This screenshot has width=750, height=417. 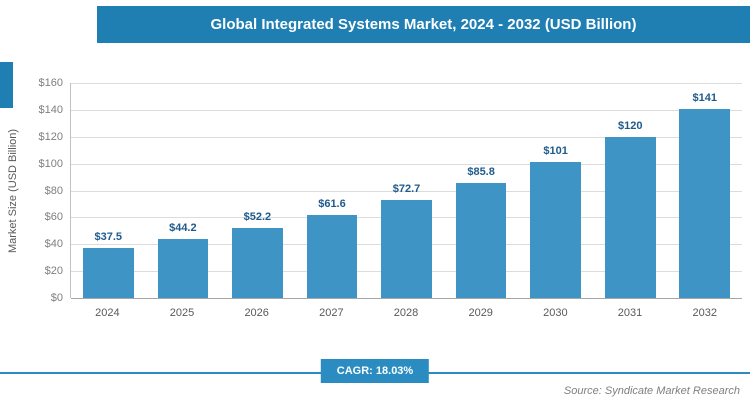 What do you see at coordinates (53, 217) in the screenshot?
I see `y-tick-label: $60` at bounding box center [53, 217].